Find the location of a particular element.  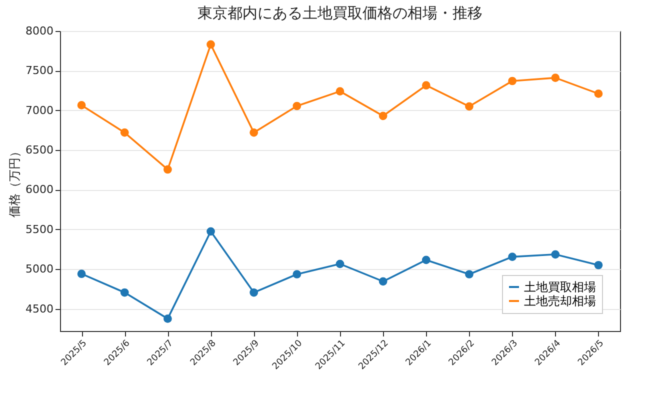

y-tick-label: 6000 is located at coordinates (40, 189).